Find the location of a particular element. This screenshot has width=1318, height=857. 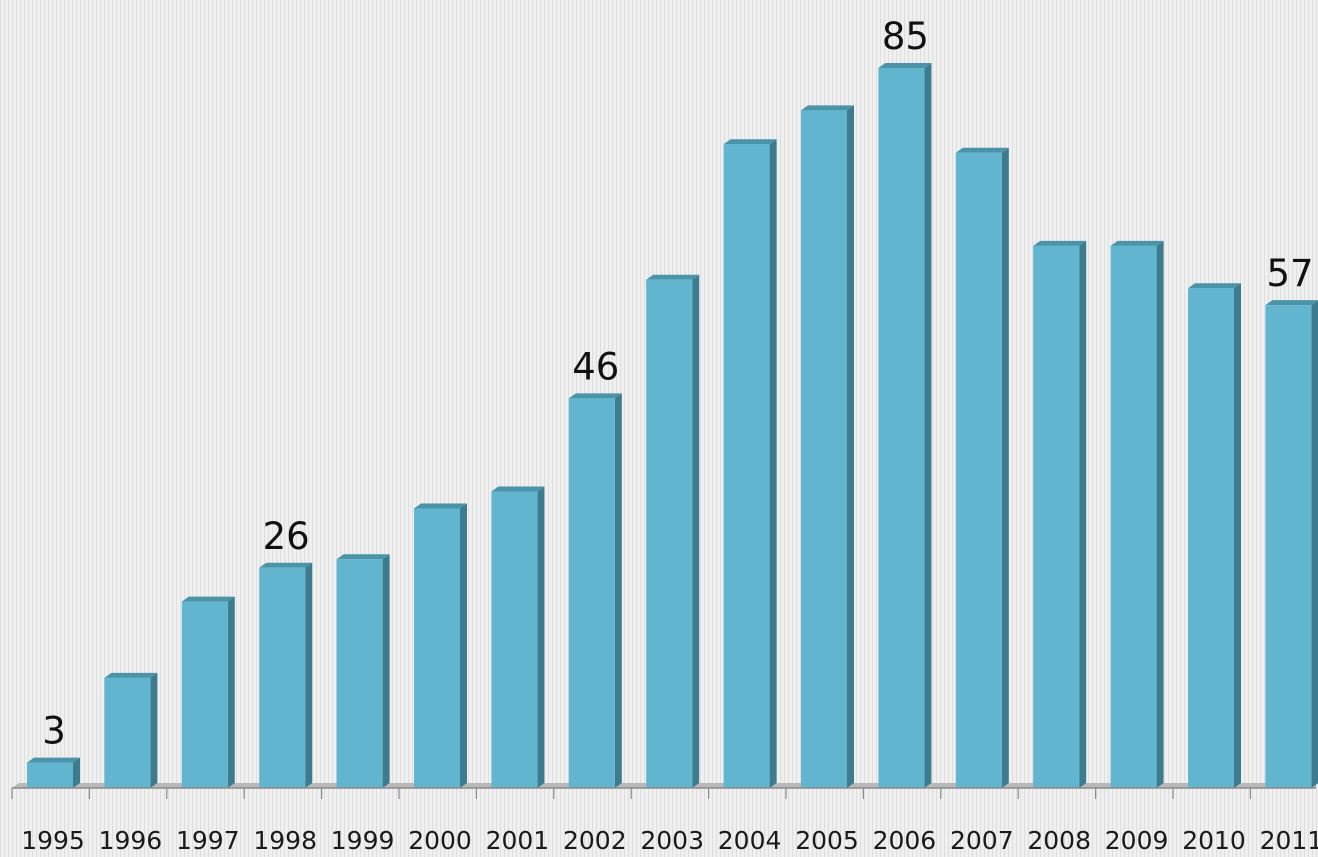

bar-front-2008 is located at coordinates (1056, 517).